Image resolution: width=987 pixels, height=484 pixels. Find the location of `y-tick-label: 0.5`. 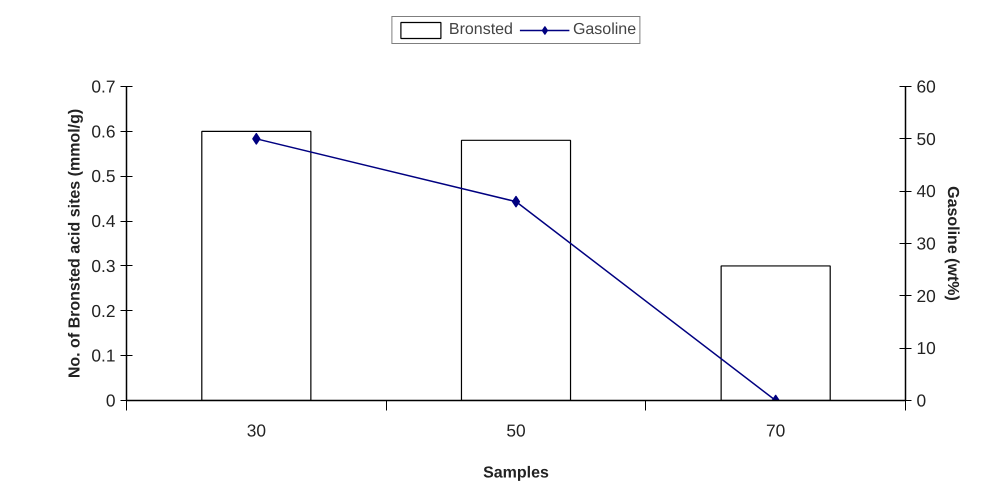

y-tick-label: 0.5 is located at coordinates (103, 176).